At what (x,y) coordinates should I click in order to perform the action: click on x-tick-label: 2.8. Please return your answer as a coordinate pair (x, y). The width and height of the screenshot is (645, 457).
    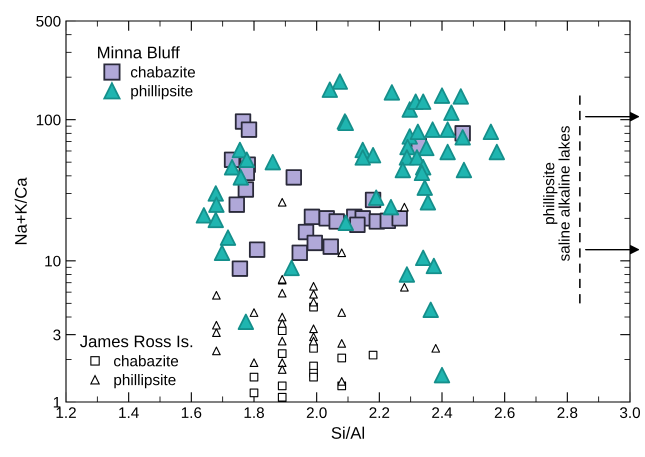
    Looking at the image, I should click on (567, 412).